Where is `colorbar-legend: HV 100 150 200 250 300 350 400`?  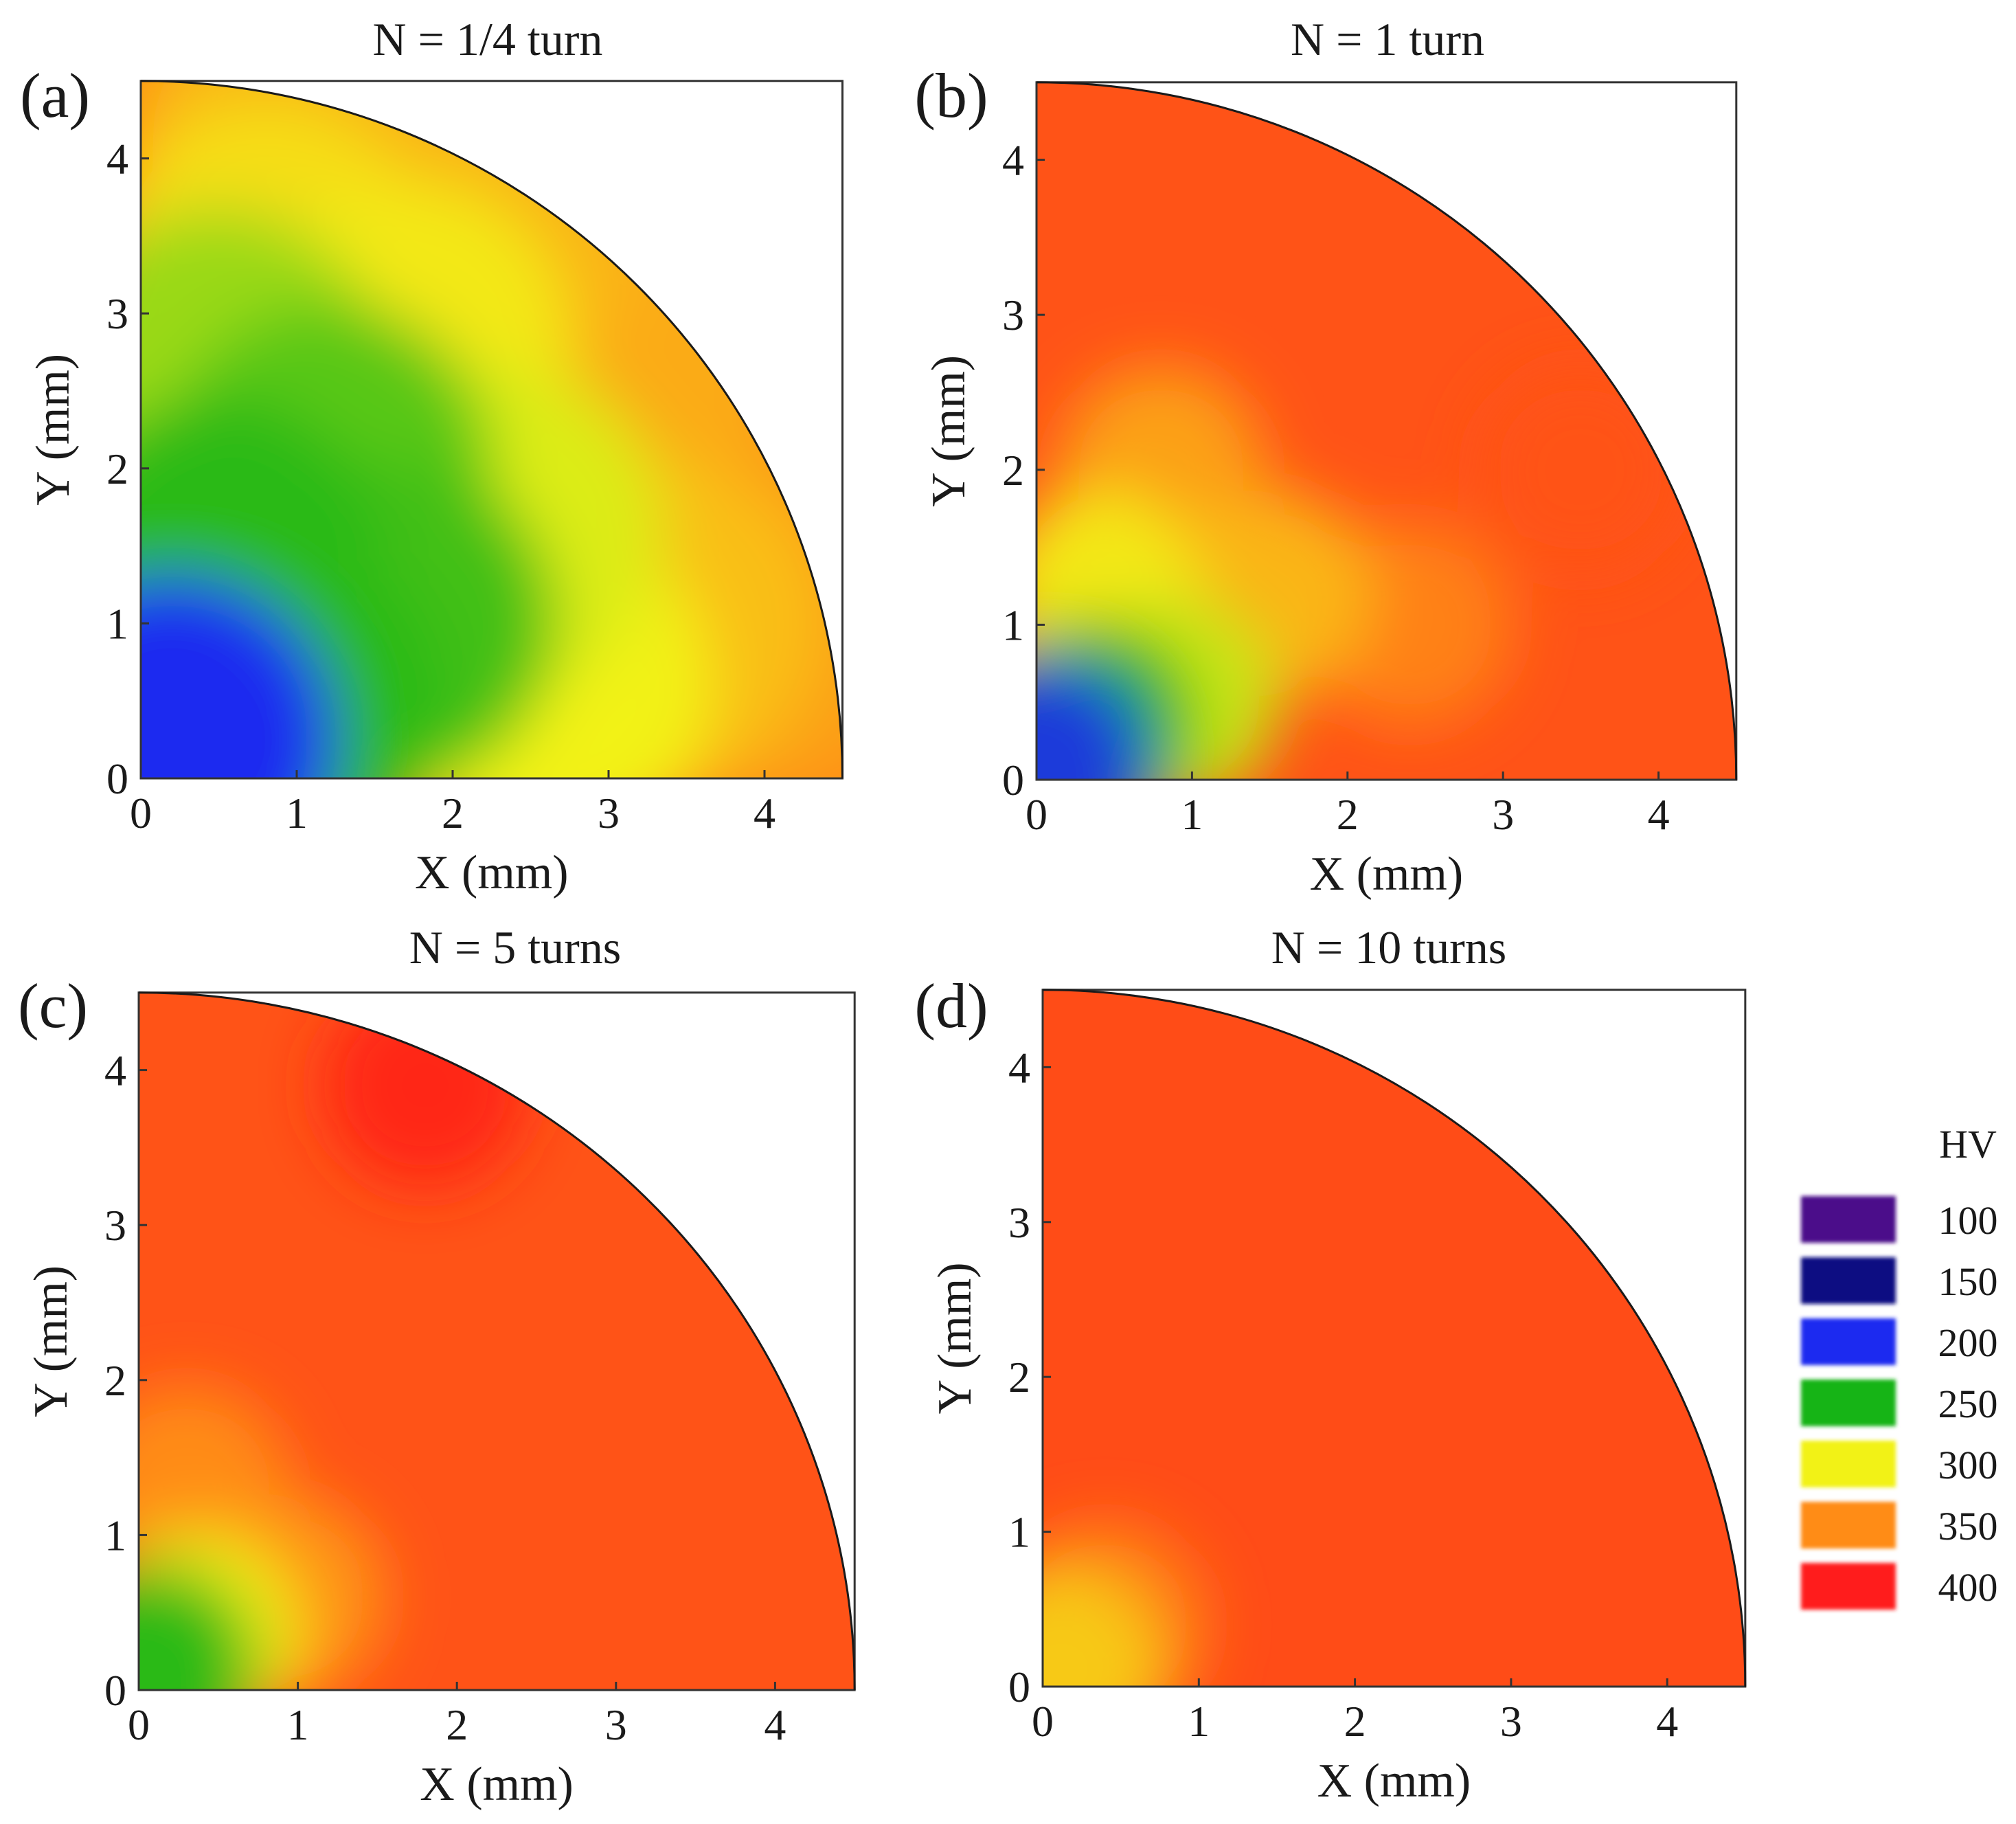 colorbar-legend: HV 100 150 200 250 300 350 400 is located at coordinates (1899, 1366).